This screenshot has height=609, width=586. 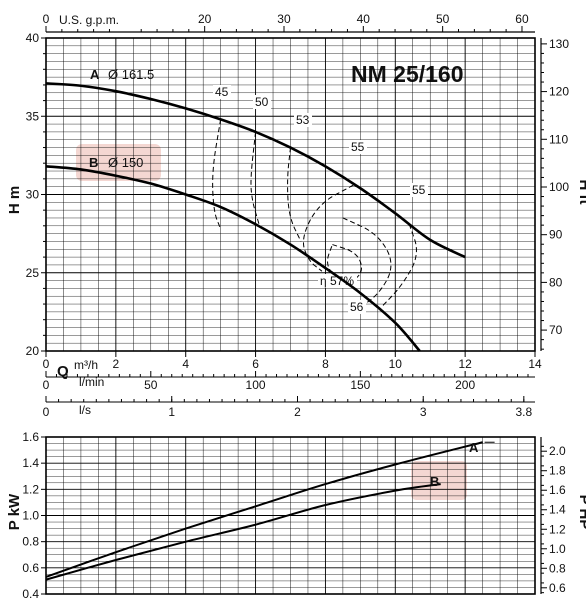 What do you see at coordinates (557, 549) in the screenshot?
I see `power-hp-tick-label: 1.0` at bounding box center [557, 549].